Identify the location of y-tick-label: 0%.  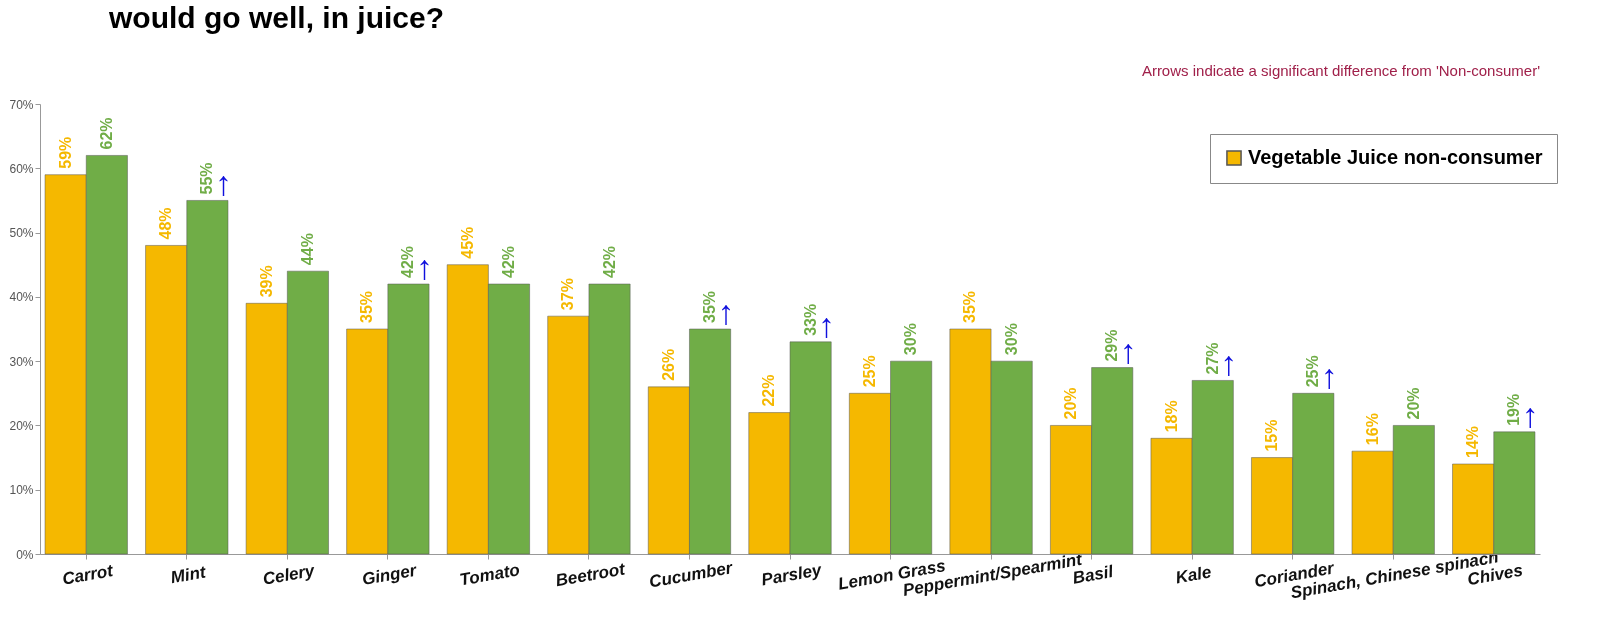
(25, 554).